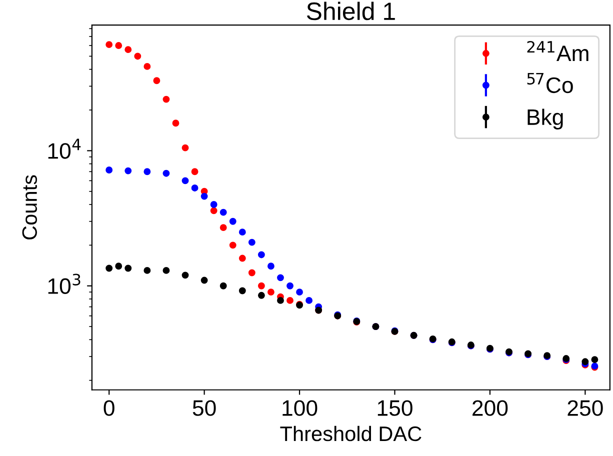 This screenshot has height=456, width=613. What do you see at coordinates (557, 51) in the screenshot?
I see `legend-label: $^{241}$Am` at bounding box center [557, 51].